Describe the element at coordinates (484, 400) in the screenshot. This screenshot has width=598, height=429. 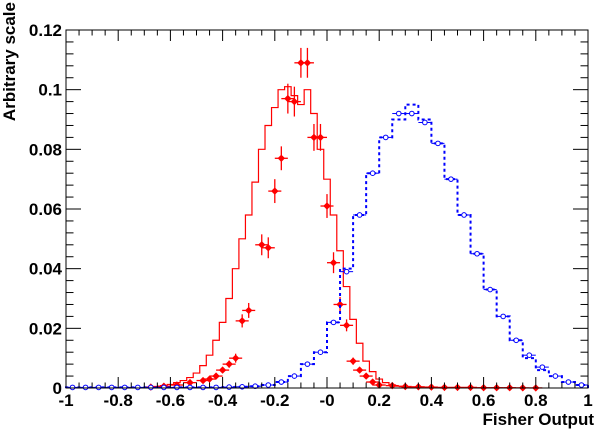
I see `x-tick-label: 0.6` at that location.